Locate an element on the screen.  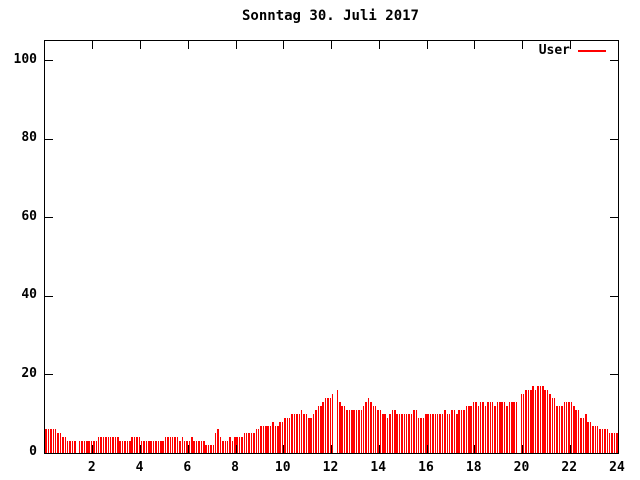
y-tick-label: 60 is located at coordinates (29, 216).